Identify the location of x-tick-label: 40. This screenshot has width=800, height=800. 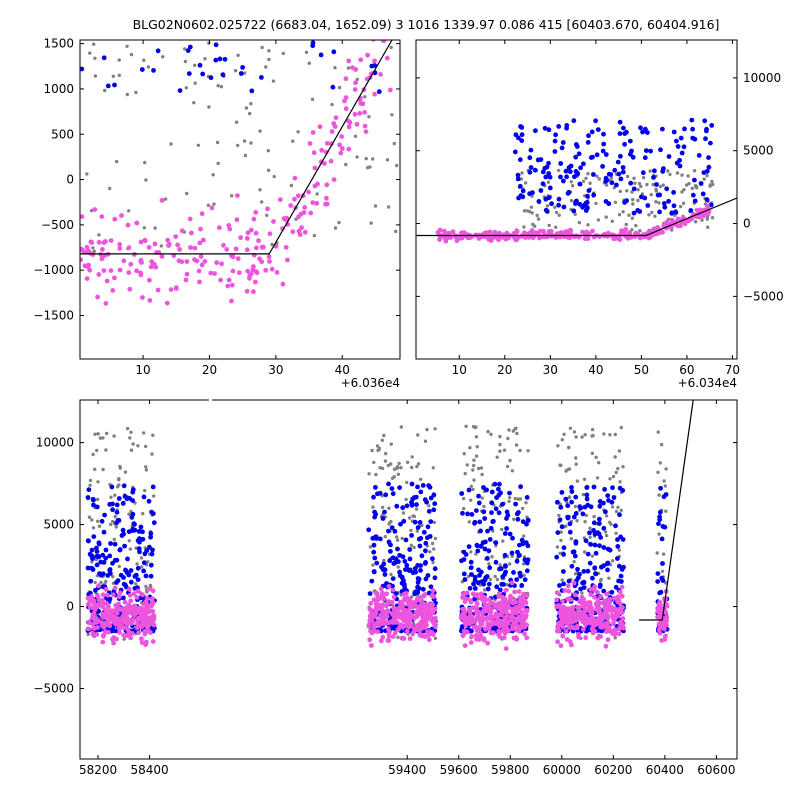
(595, 370).